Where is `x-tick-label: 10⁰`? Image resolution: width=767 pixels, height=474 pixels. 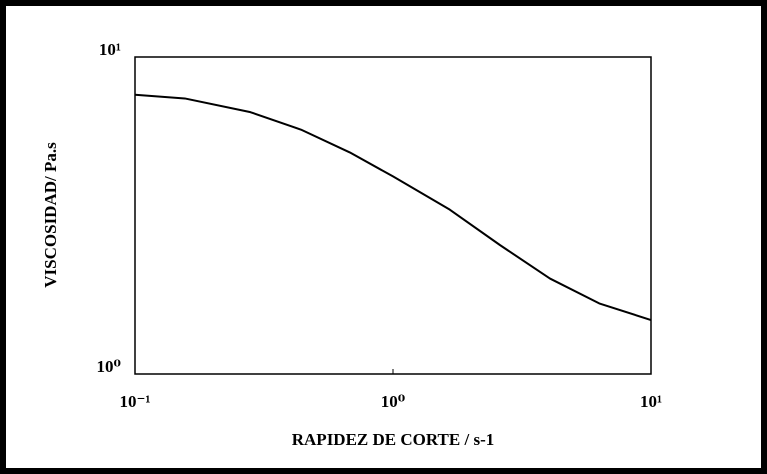 x-tick-label: 10⁰ is located at coordinates (393, 401).